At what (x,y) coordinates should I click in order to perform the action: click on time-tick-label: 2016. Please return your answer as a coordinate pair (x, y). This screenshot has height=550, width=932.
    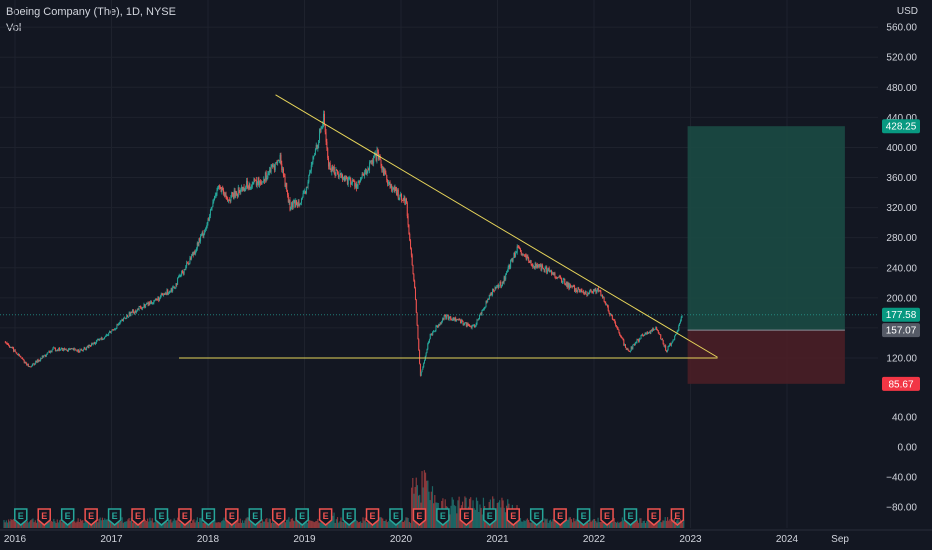
    Looking at the image, I should click on (15, 539).